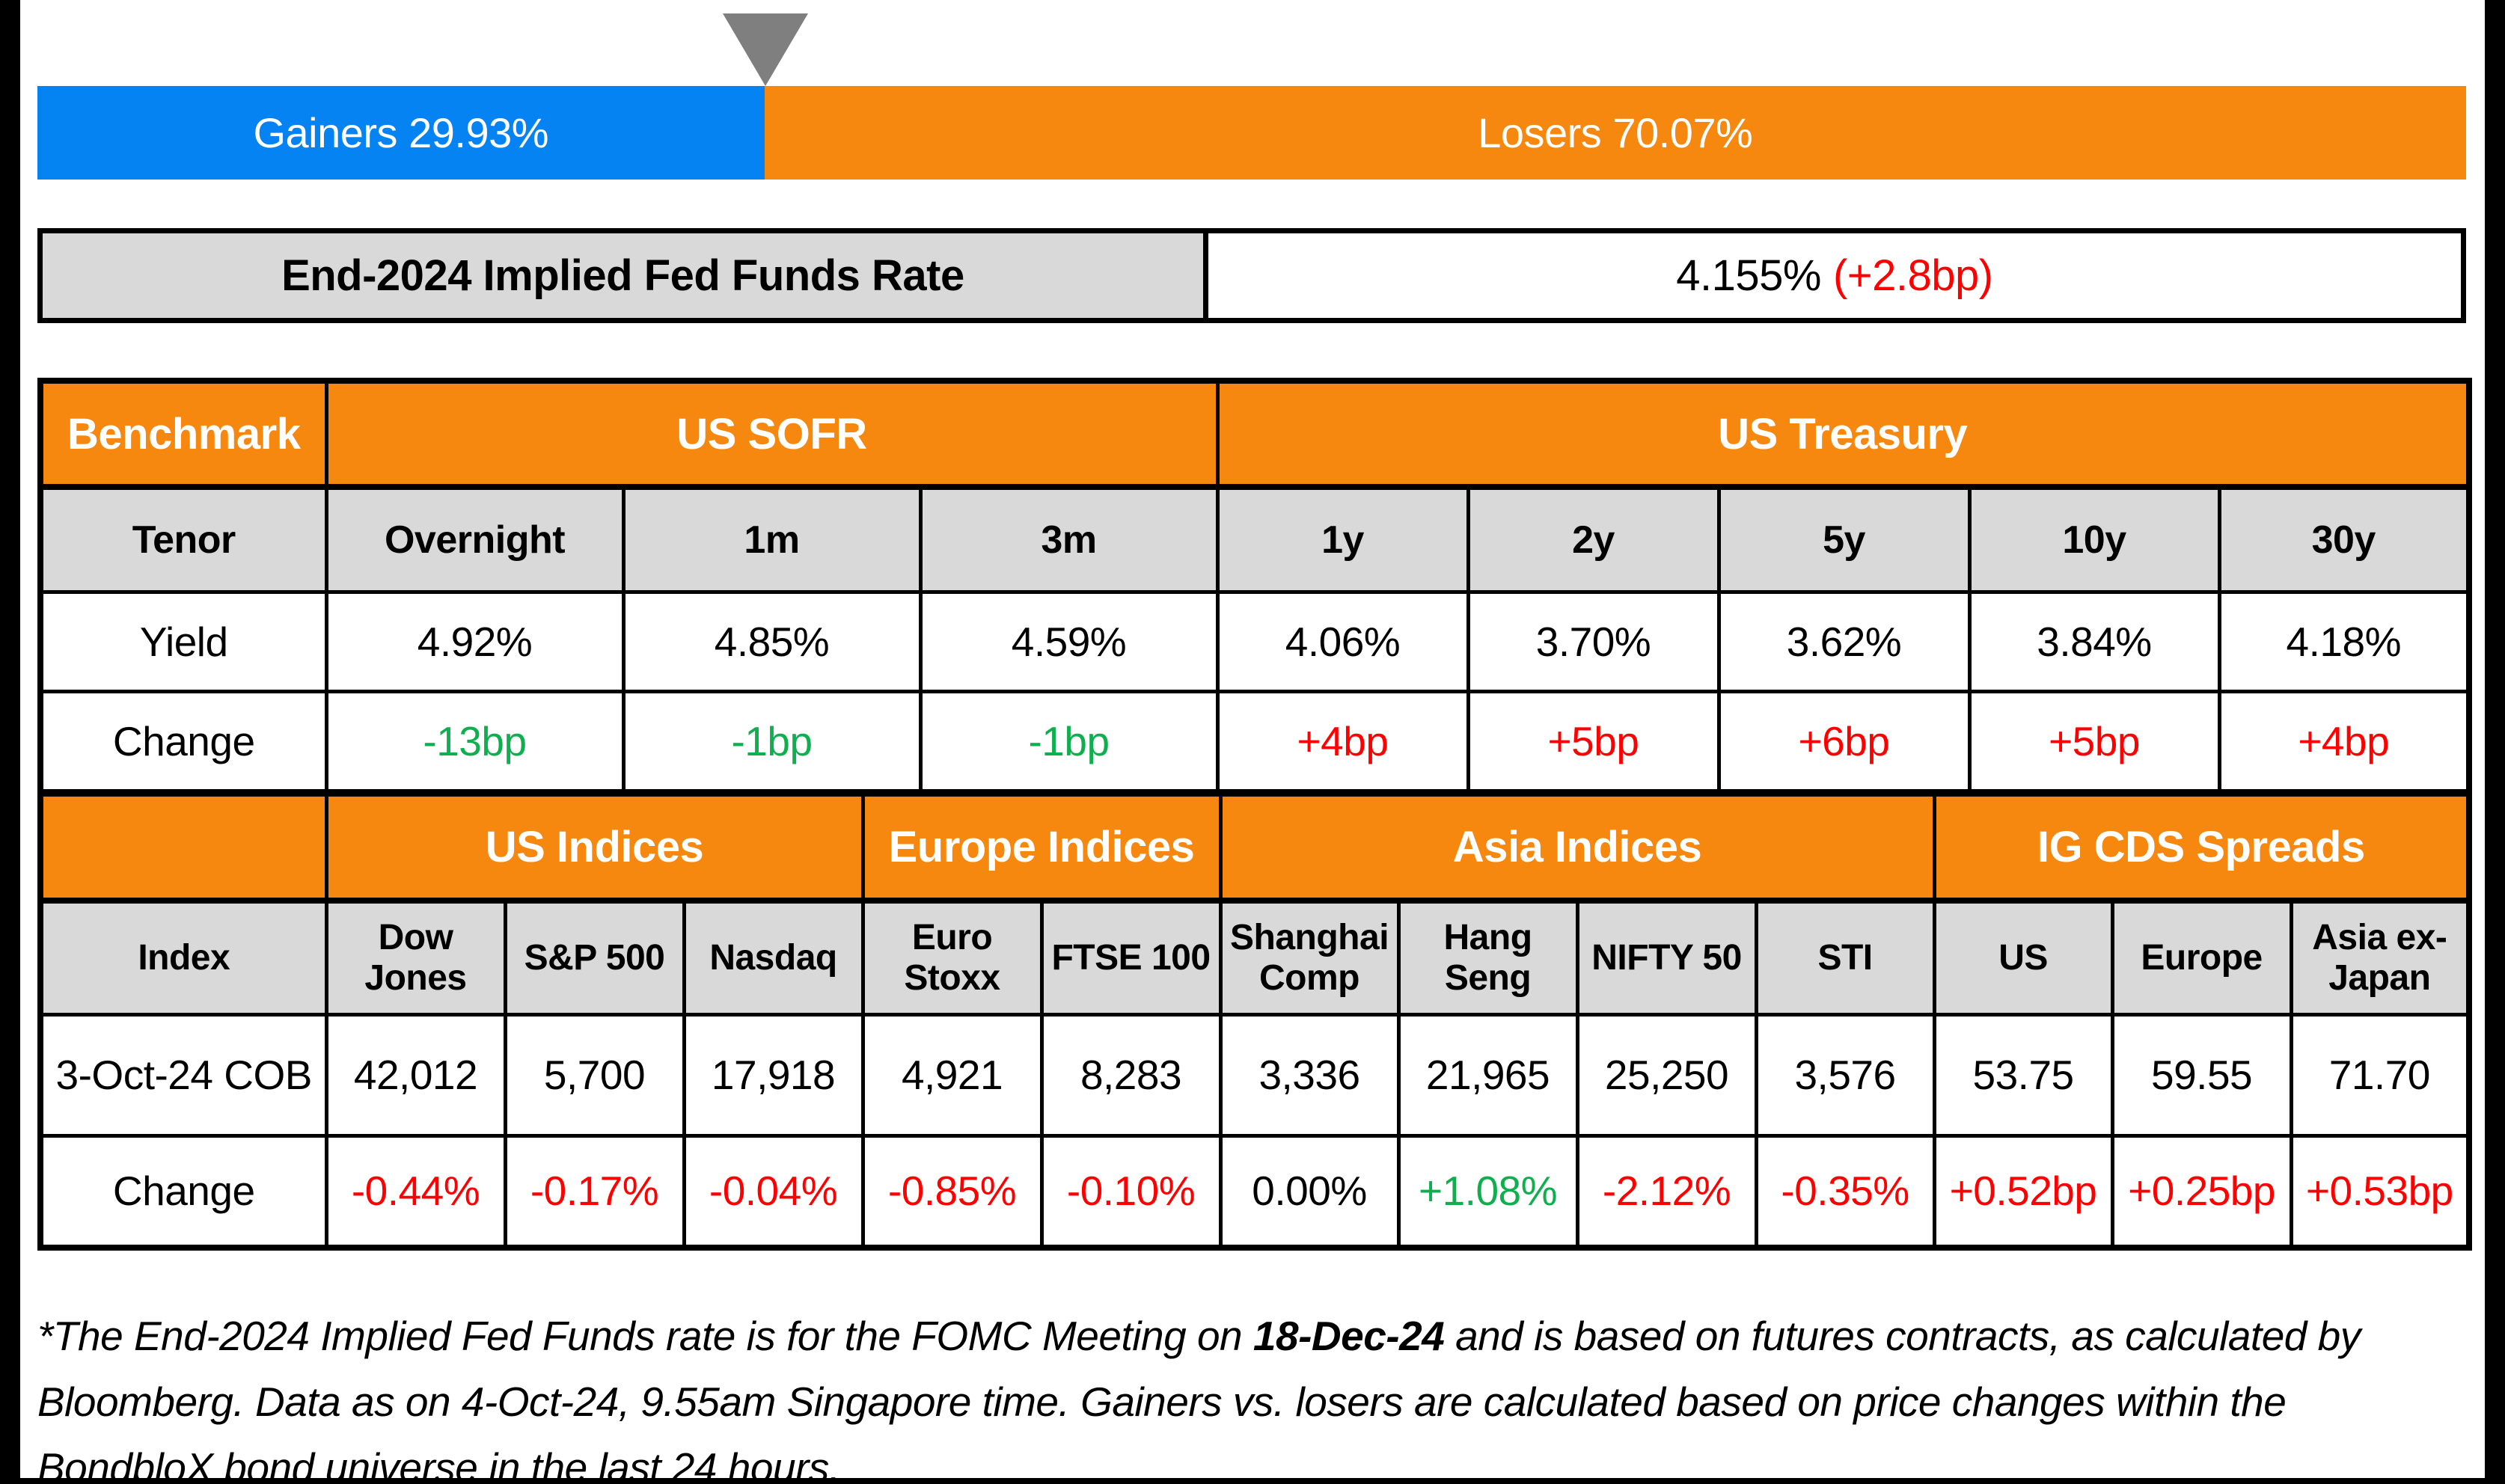 The height and width of the screenshot is (1484, 2505). Describe the element at coordinates (416, 957) in the screenshot. I see `index-dow-jones: Dow Jones` at that location.